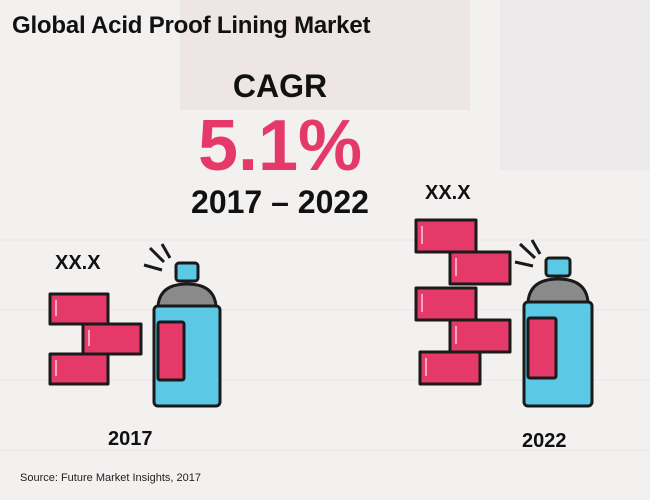 The height and width of the screenshot is (500, 650). I want to click on cagr-value: 5.1%, so click(280, 146).